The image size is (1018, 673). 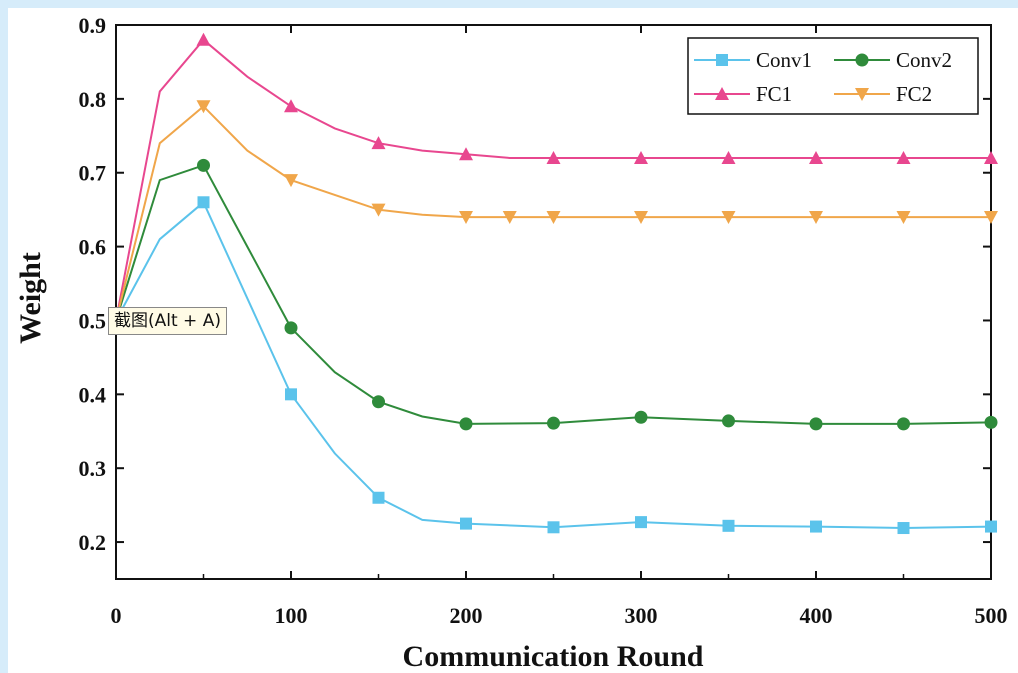 I want to click on screenshot-tooltip: 截图(Alt + A), so click(x=167, y=321).